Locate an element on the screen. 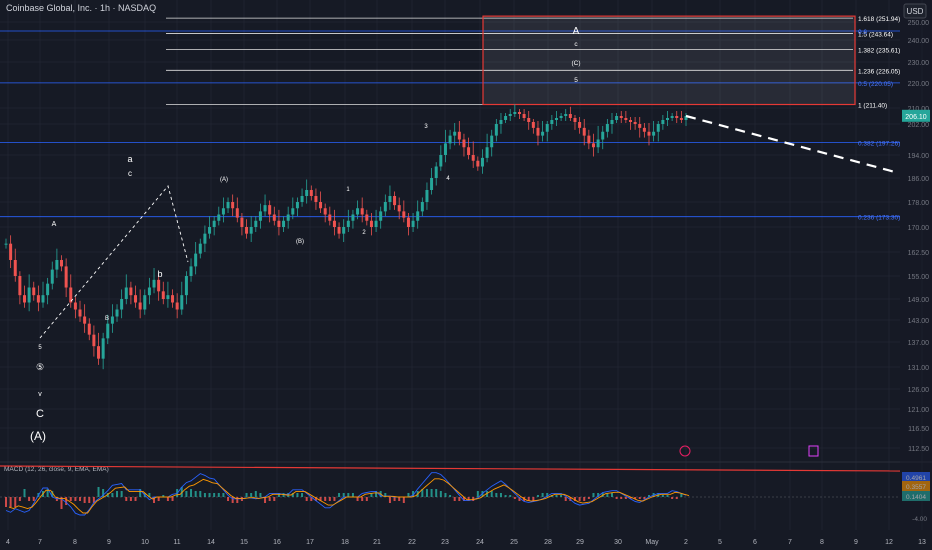 The width and height of the screenshot is (932, 550). x-tick-label: 23 is located at coordinates (445, 542).